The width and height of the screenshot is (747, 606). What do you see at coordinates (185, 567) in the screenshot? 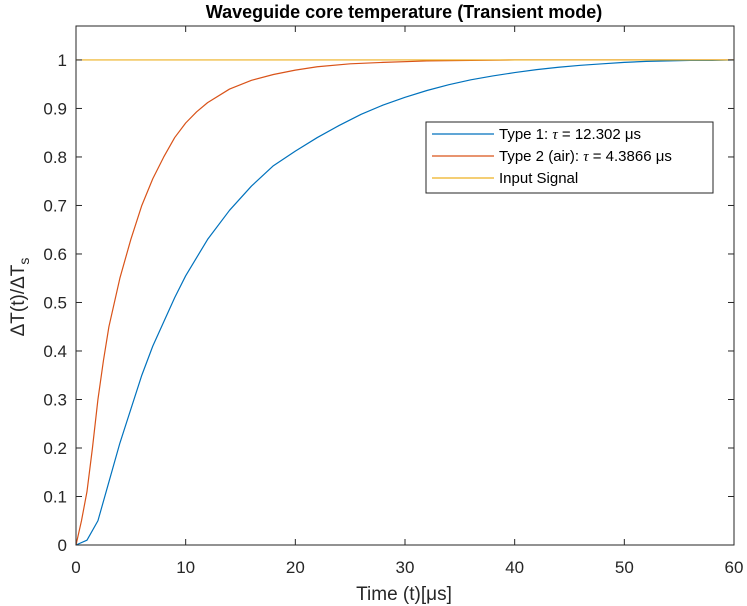
I see `x-tick-label: 10` at bounding box center [185, 567].